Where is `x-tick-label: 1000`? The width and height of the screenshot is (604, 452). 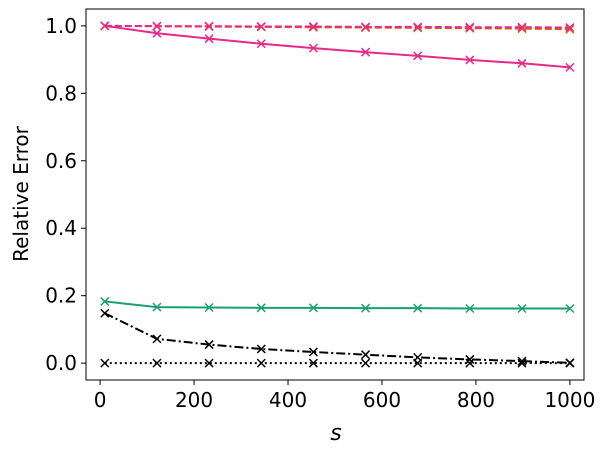 x-tick-label: 1000 is located at coordinates (569, 400).